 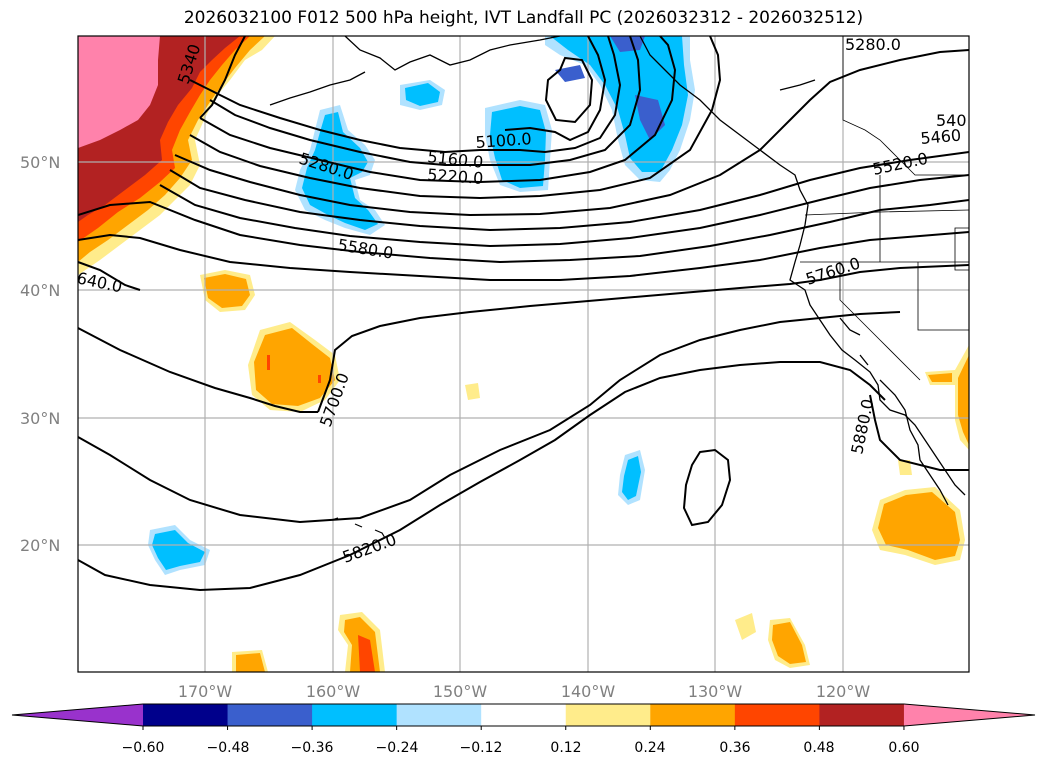 I want to click on colorbar-tick-label: −0.12, so click(x=481, y=748).